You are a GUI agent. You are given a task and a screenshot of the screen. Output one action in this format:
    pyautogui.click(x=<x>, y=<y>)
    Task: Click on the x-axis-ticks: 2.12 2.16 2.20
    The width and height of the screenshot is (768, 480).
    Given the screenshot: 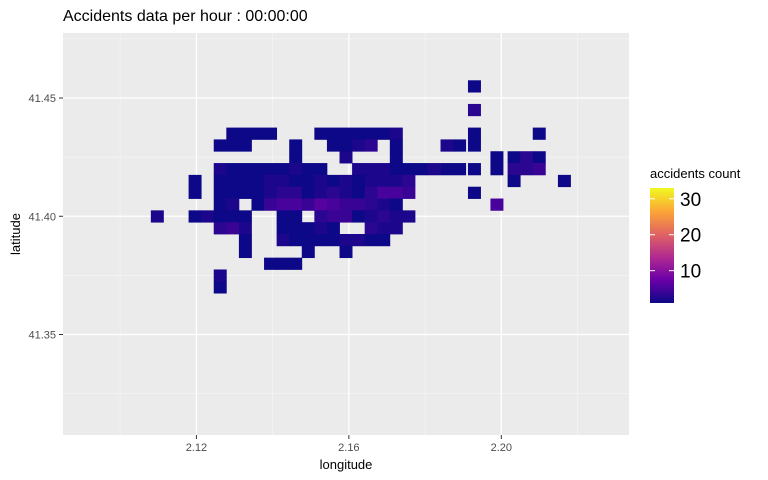 What is the action you would take?
    pyautogui.click(x=349, y=444)
    